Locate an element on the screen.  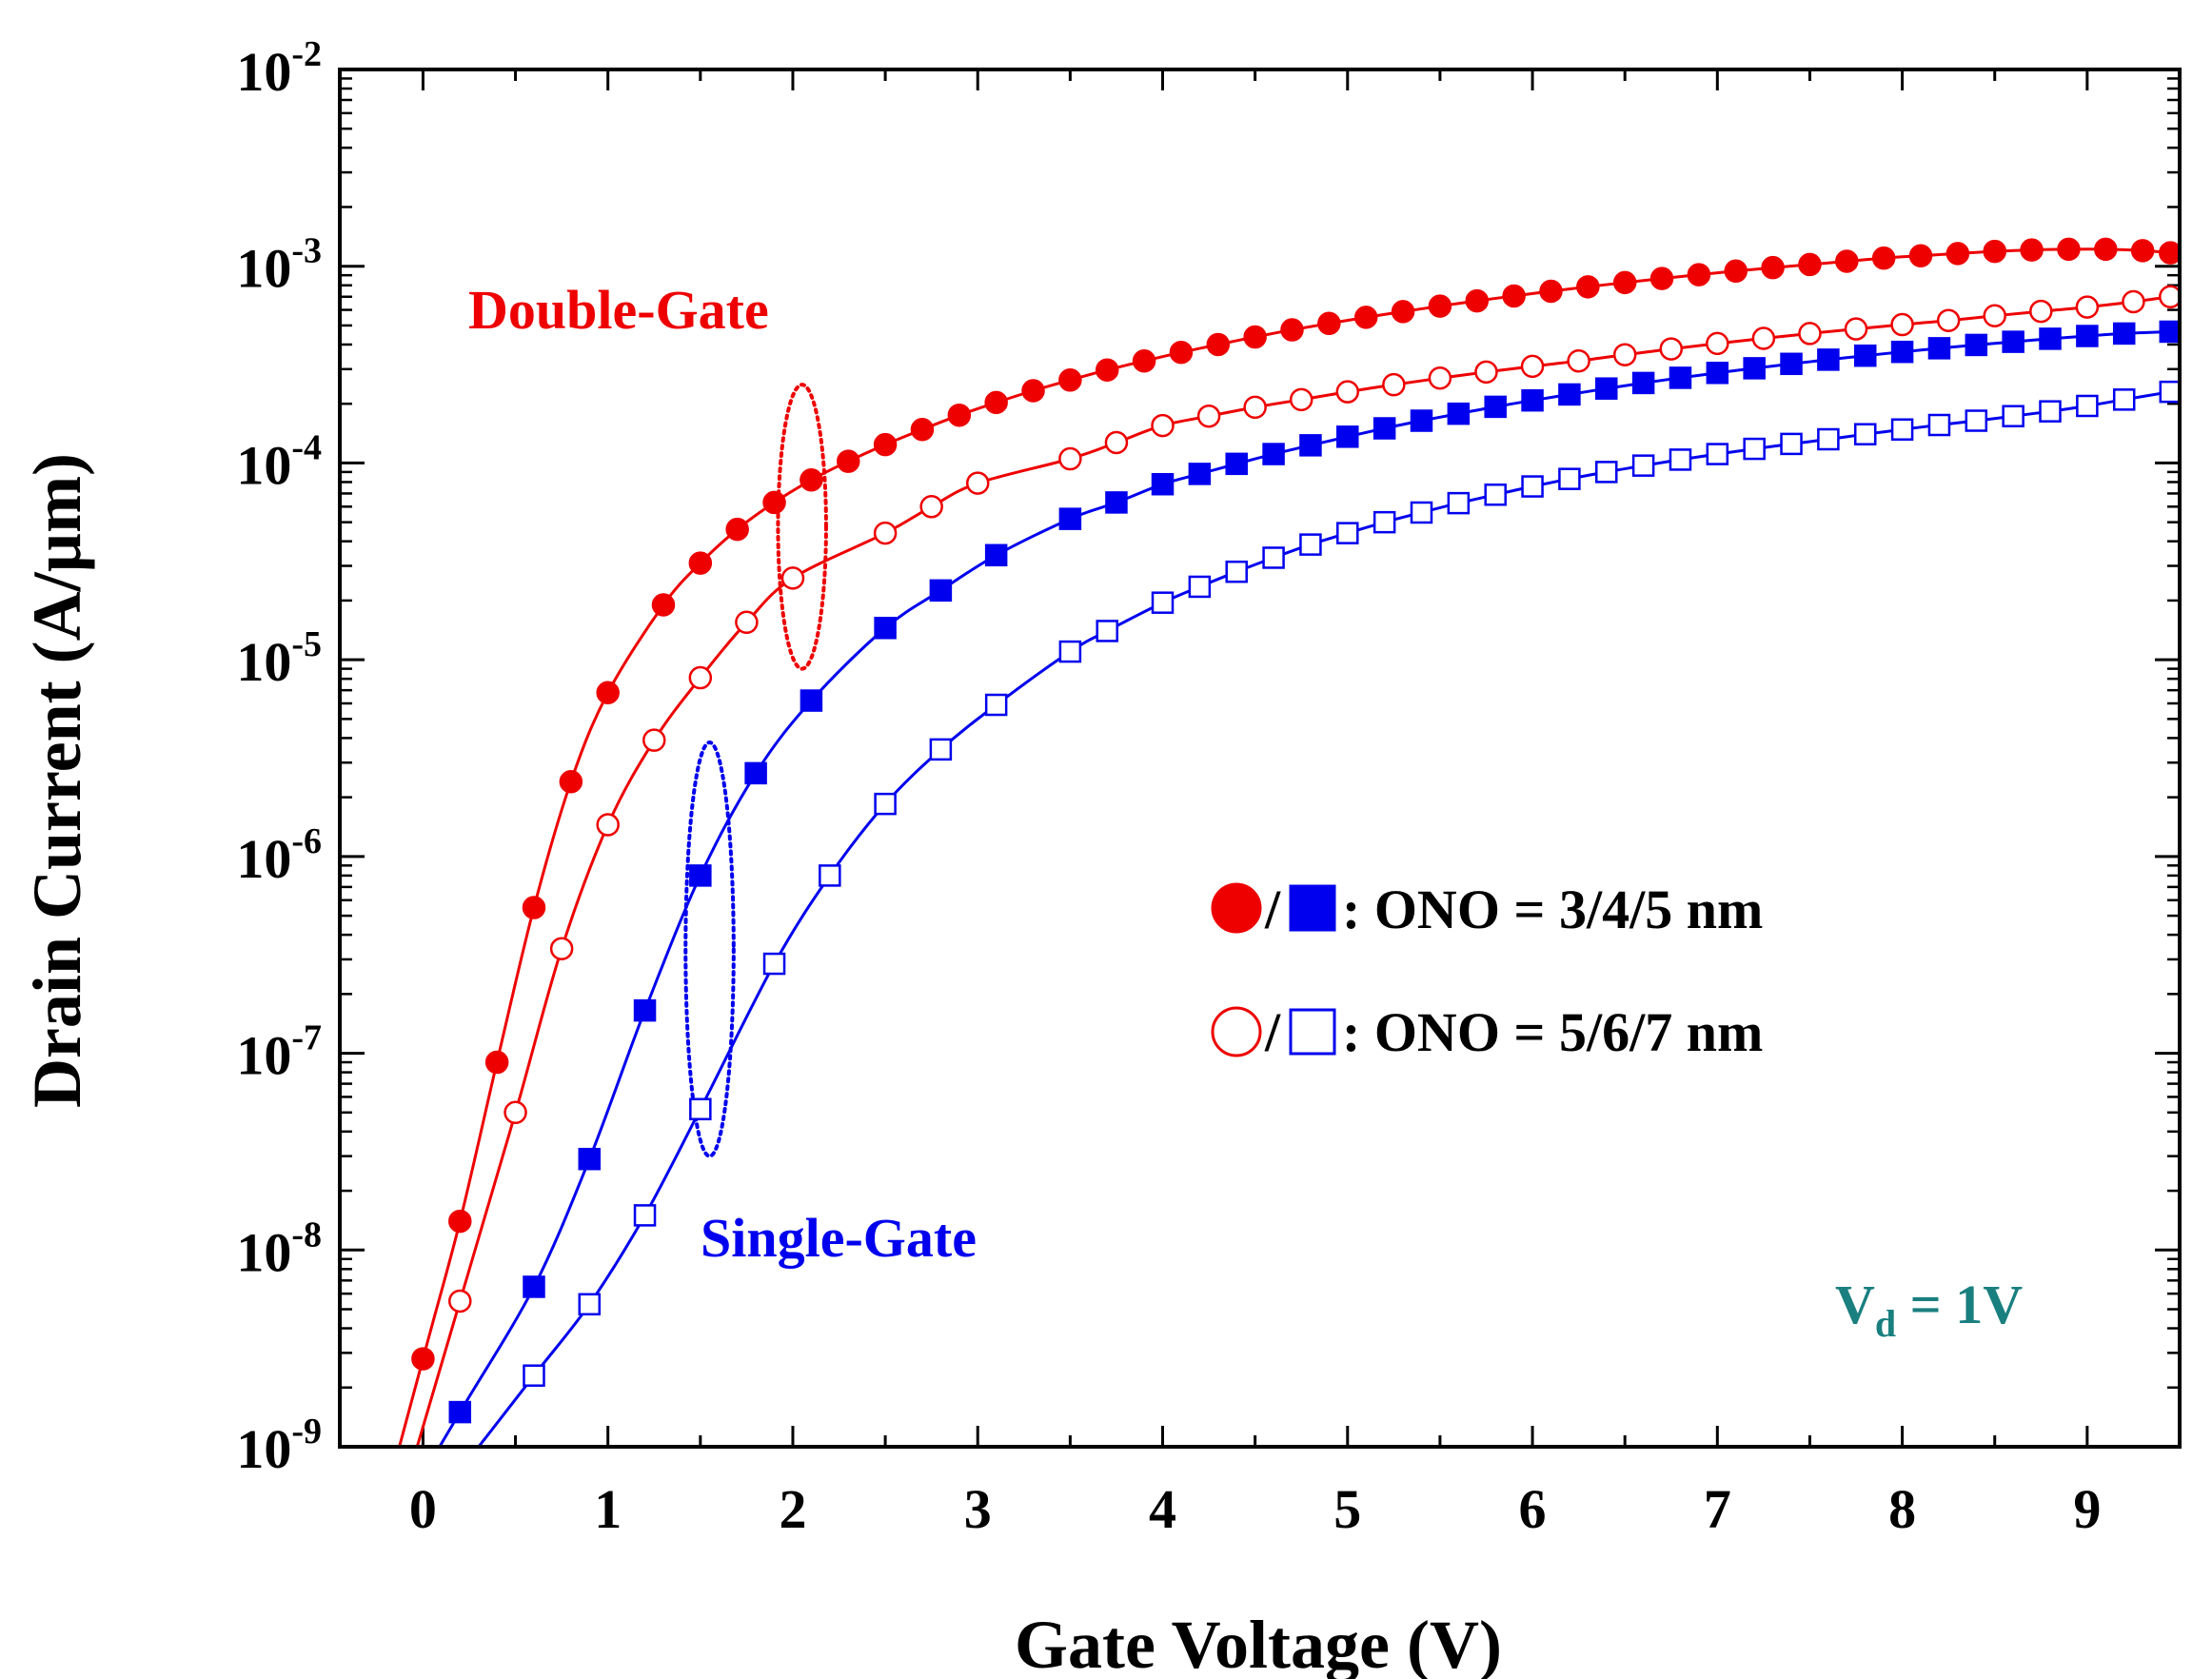
y-tick-label: 10⁻⁶ is located at coordinates (279, 855).